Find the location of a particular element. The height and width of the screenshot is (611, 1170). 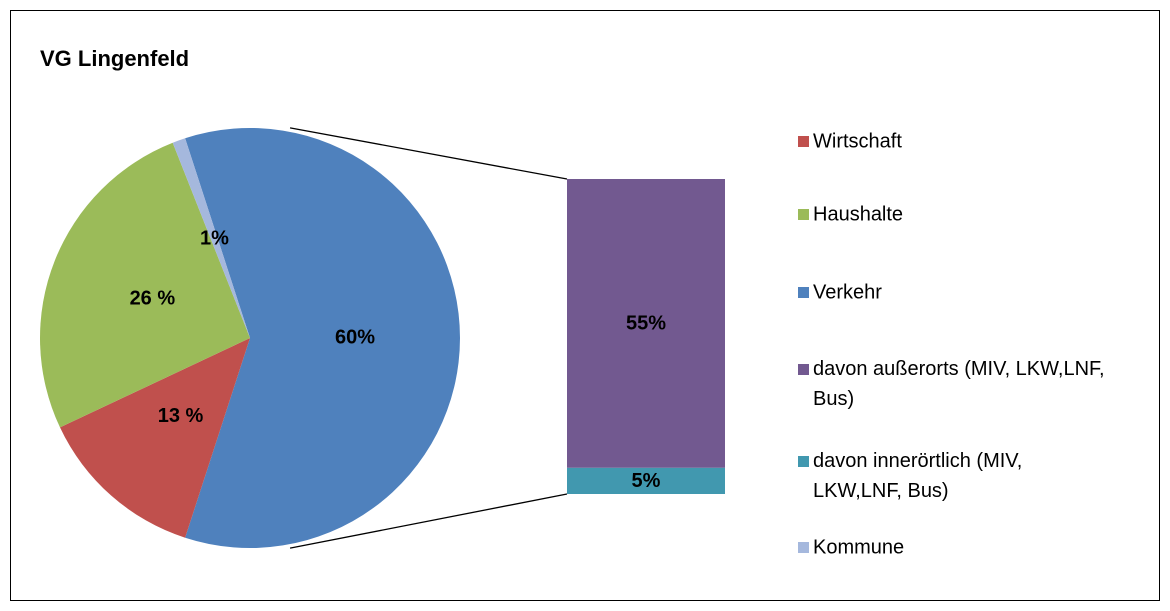

data-label: 26 % is located at coordinates (153, 299).